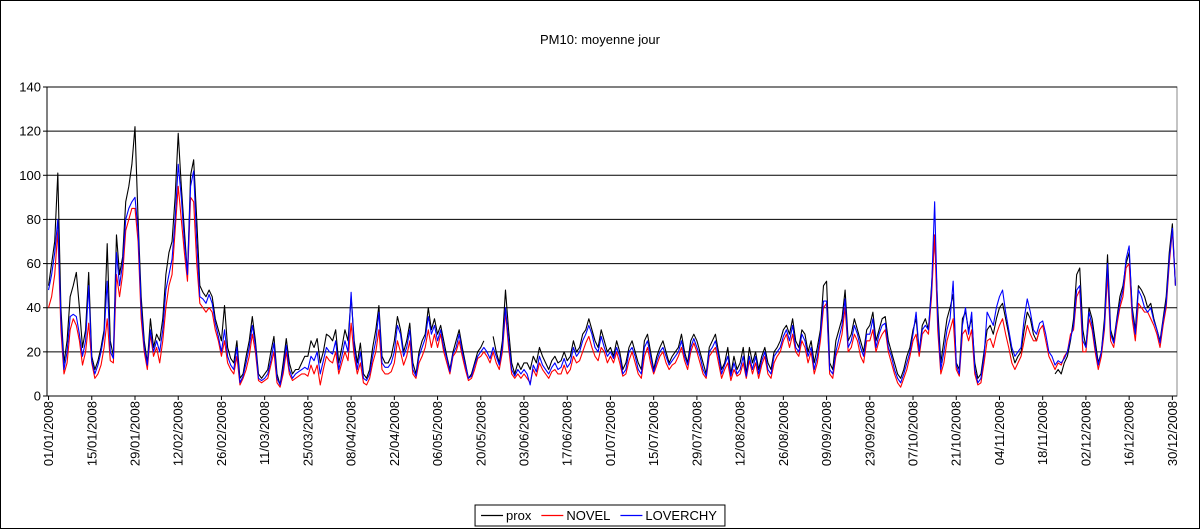 The image size is (1200, 529). Describe the element at coordinates (30, 175) in the screenshot. I see `y-tick-label: 100` at that location.